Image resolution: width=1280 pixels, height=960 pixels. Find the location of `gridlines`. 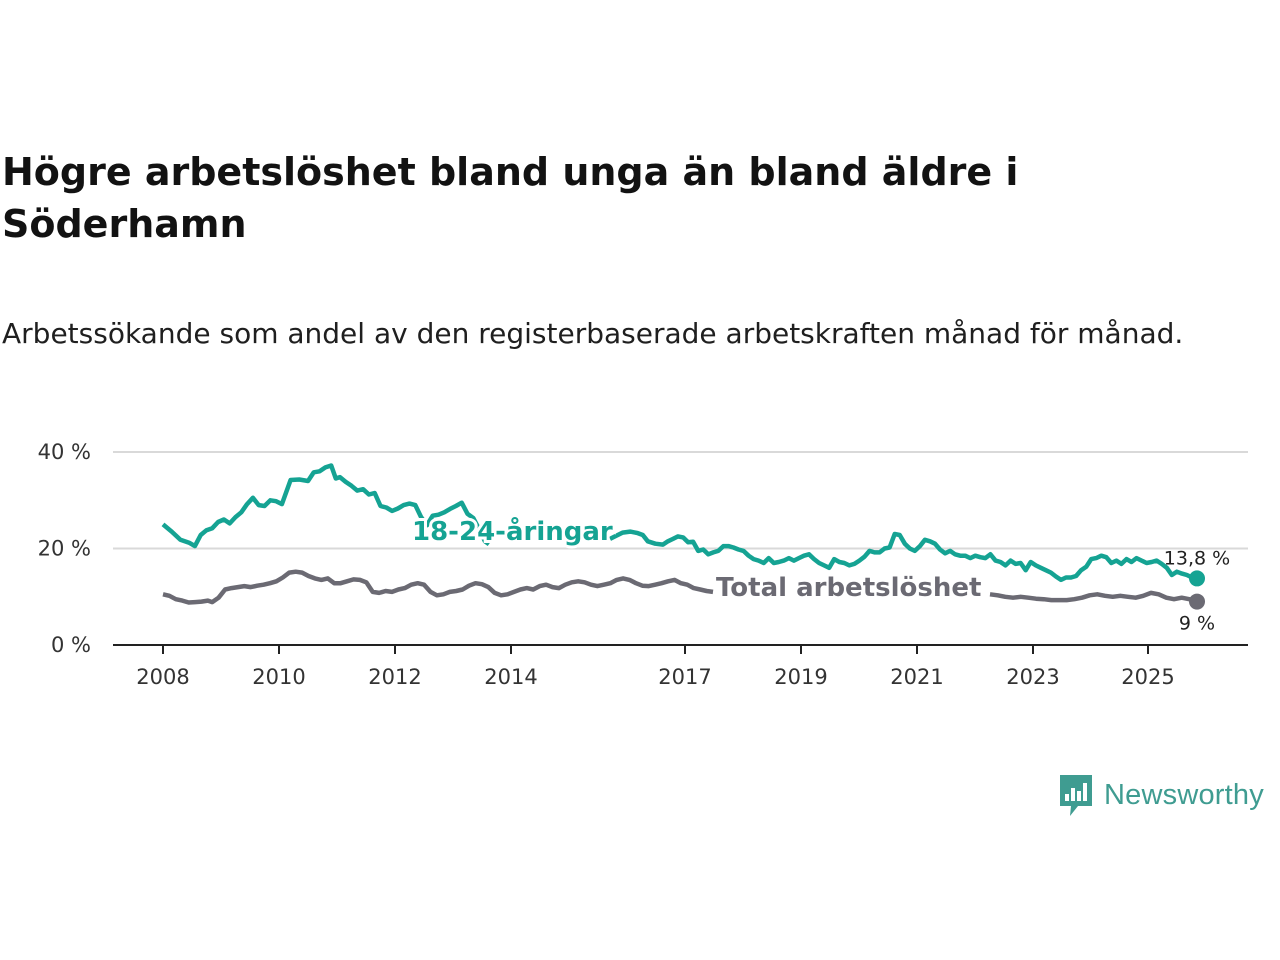

gridlines is located at coordinates (680, 500).